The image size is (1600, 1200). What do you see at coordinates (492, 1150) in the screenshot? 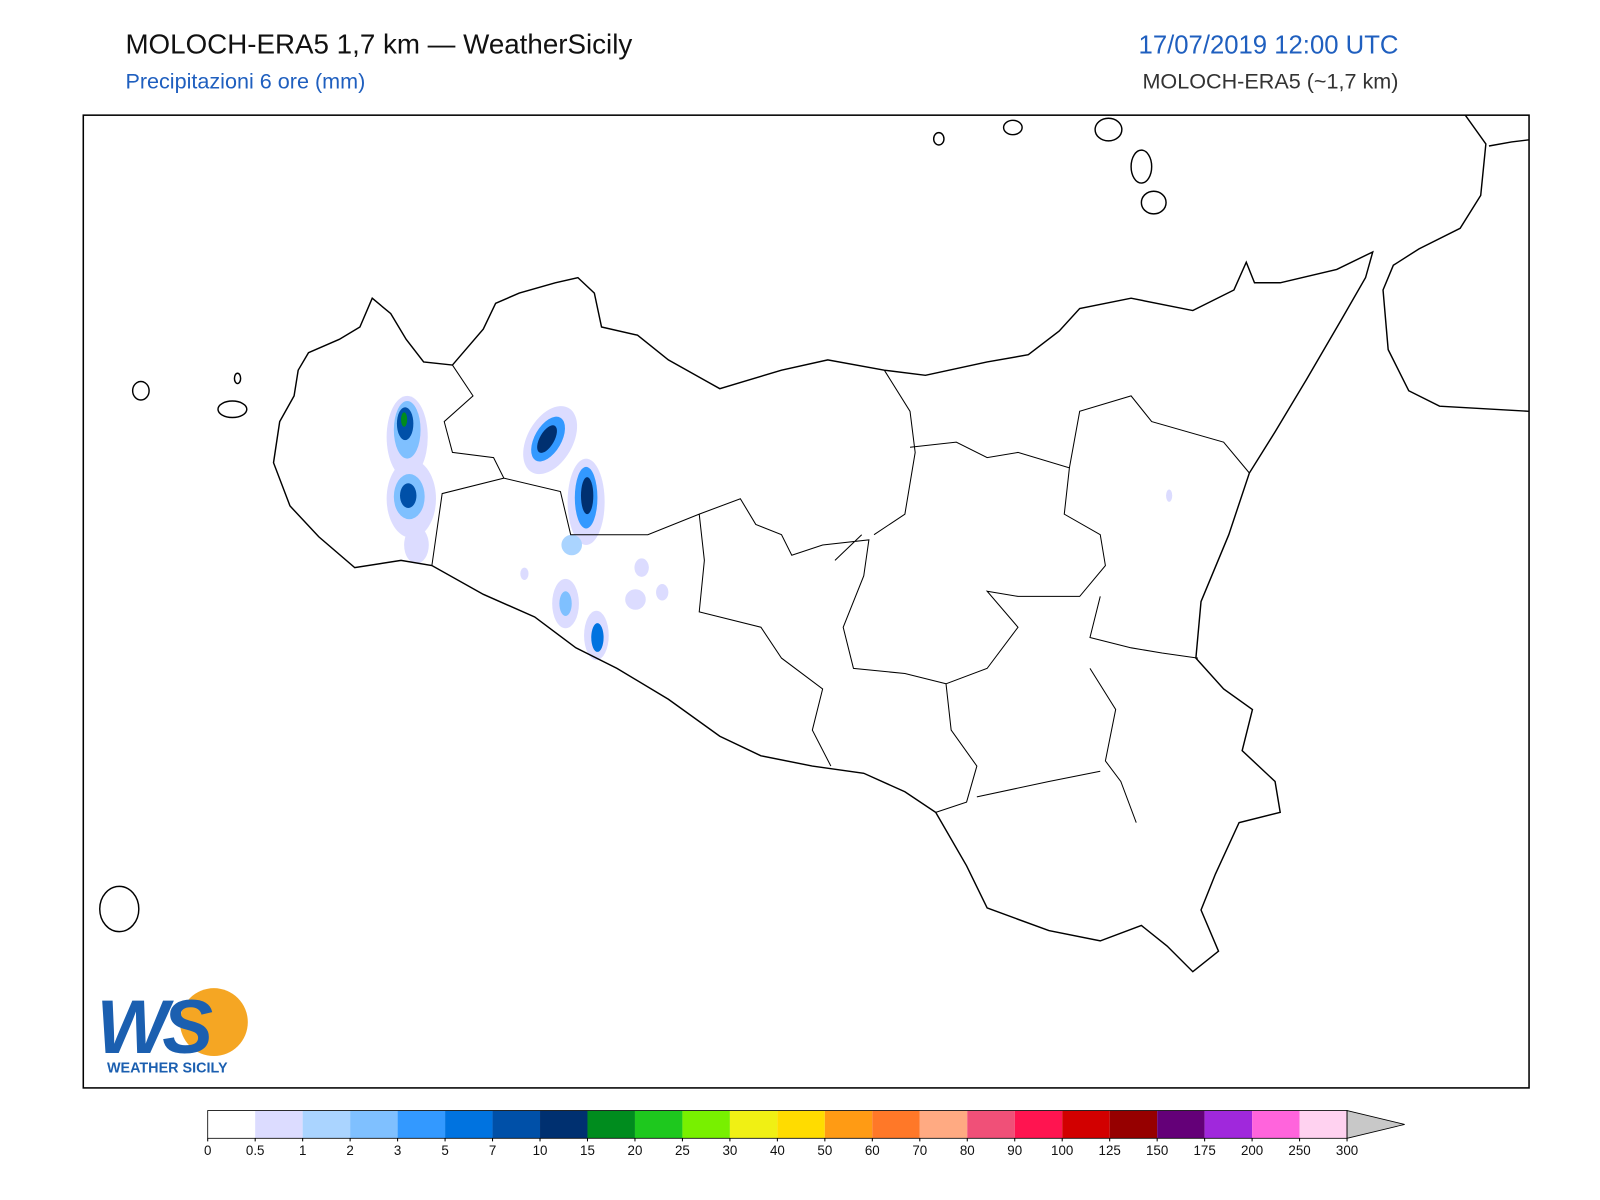
I see `colorbar-tick-label: 7` at bounding box center [492, 1150].